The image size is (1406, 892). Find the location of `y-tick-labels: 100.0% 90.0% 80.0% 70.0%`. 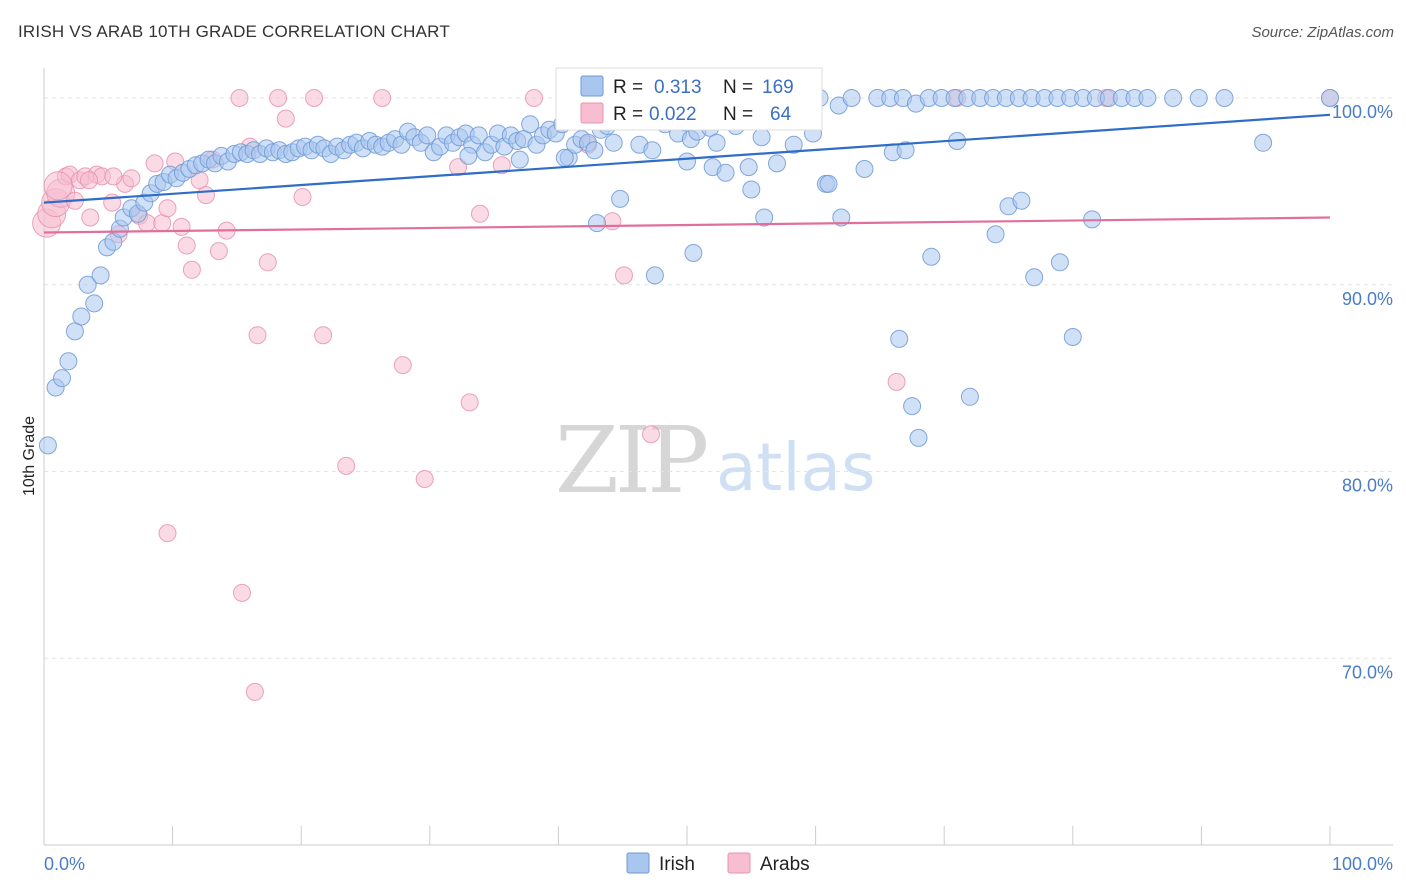

y-tick-labels: 100.0% 90.0% 80.0% 70.0% is located at coordinates (1362, 392).